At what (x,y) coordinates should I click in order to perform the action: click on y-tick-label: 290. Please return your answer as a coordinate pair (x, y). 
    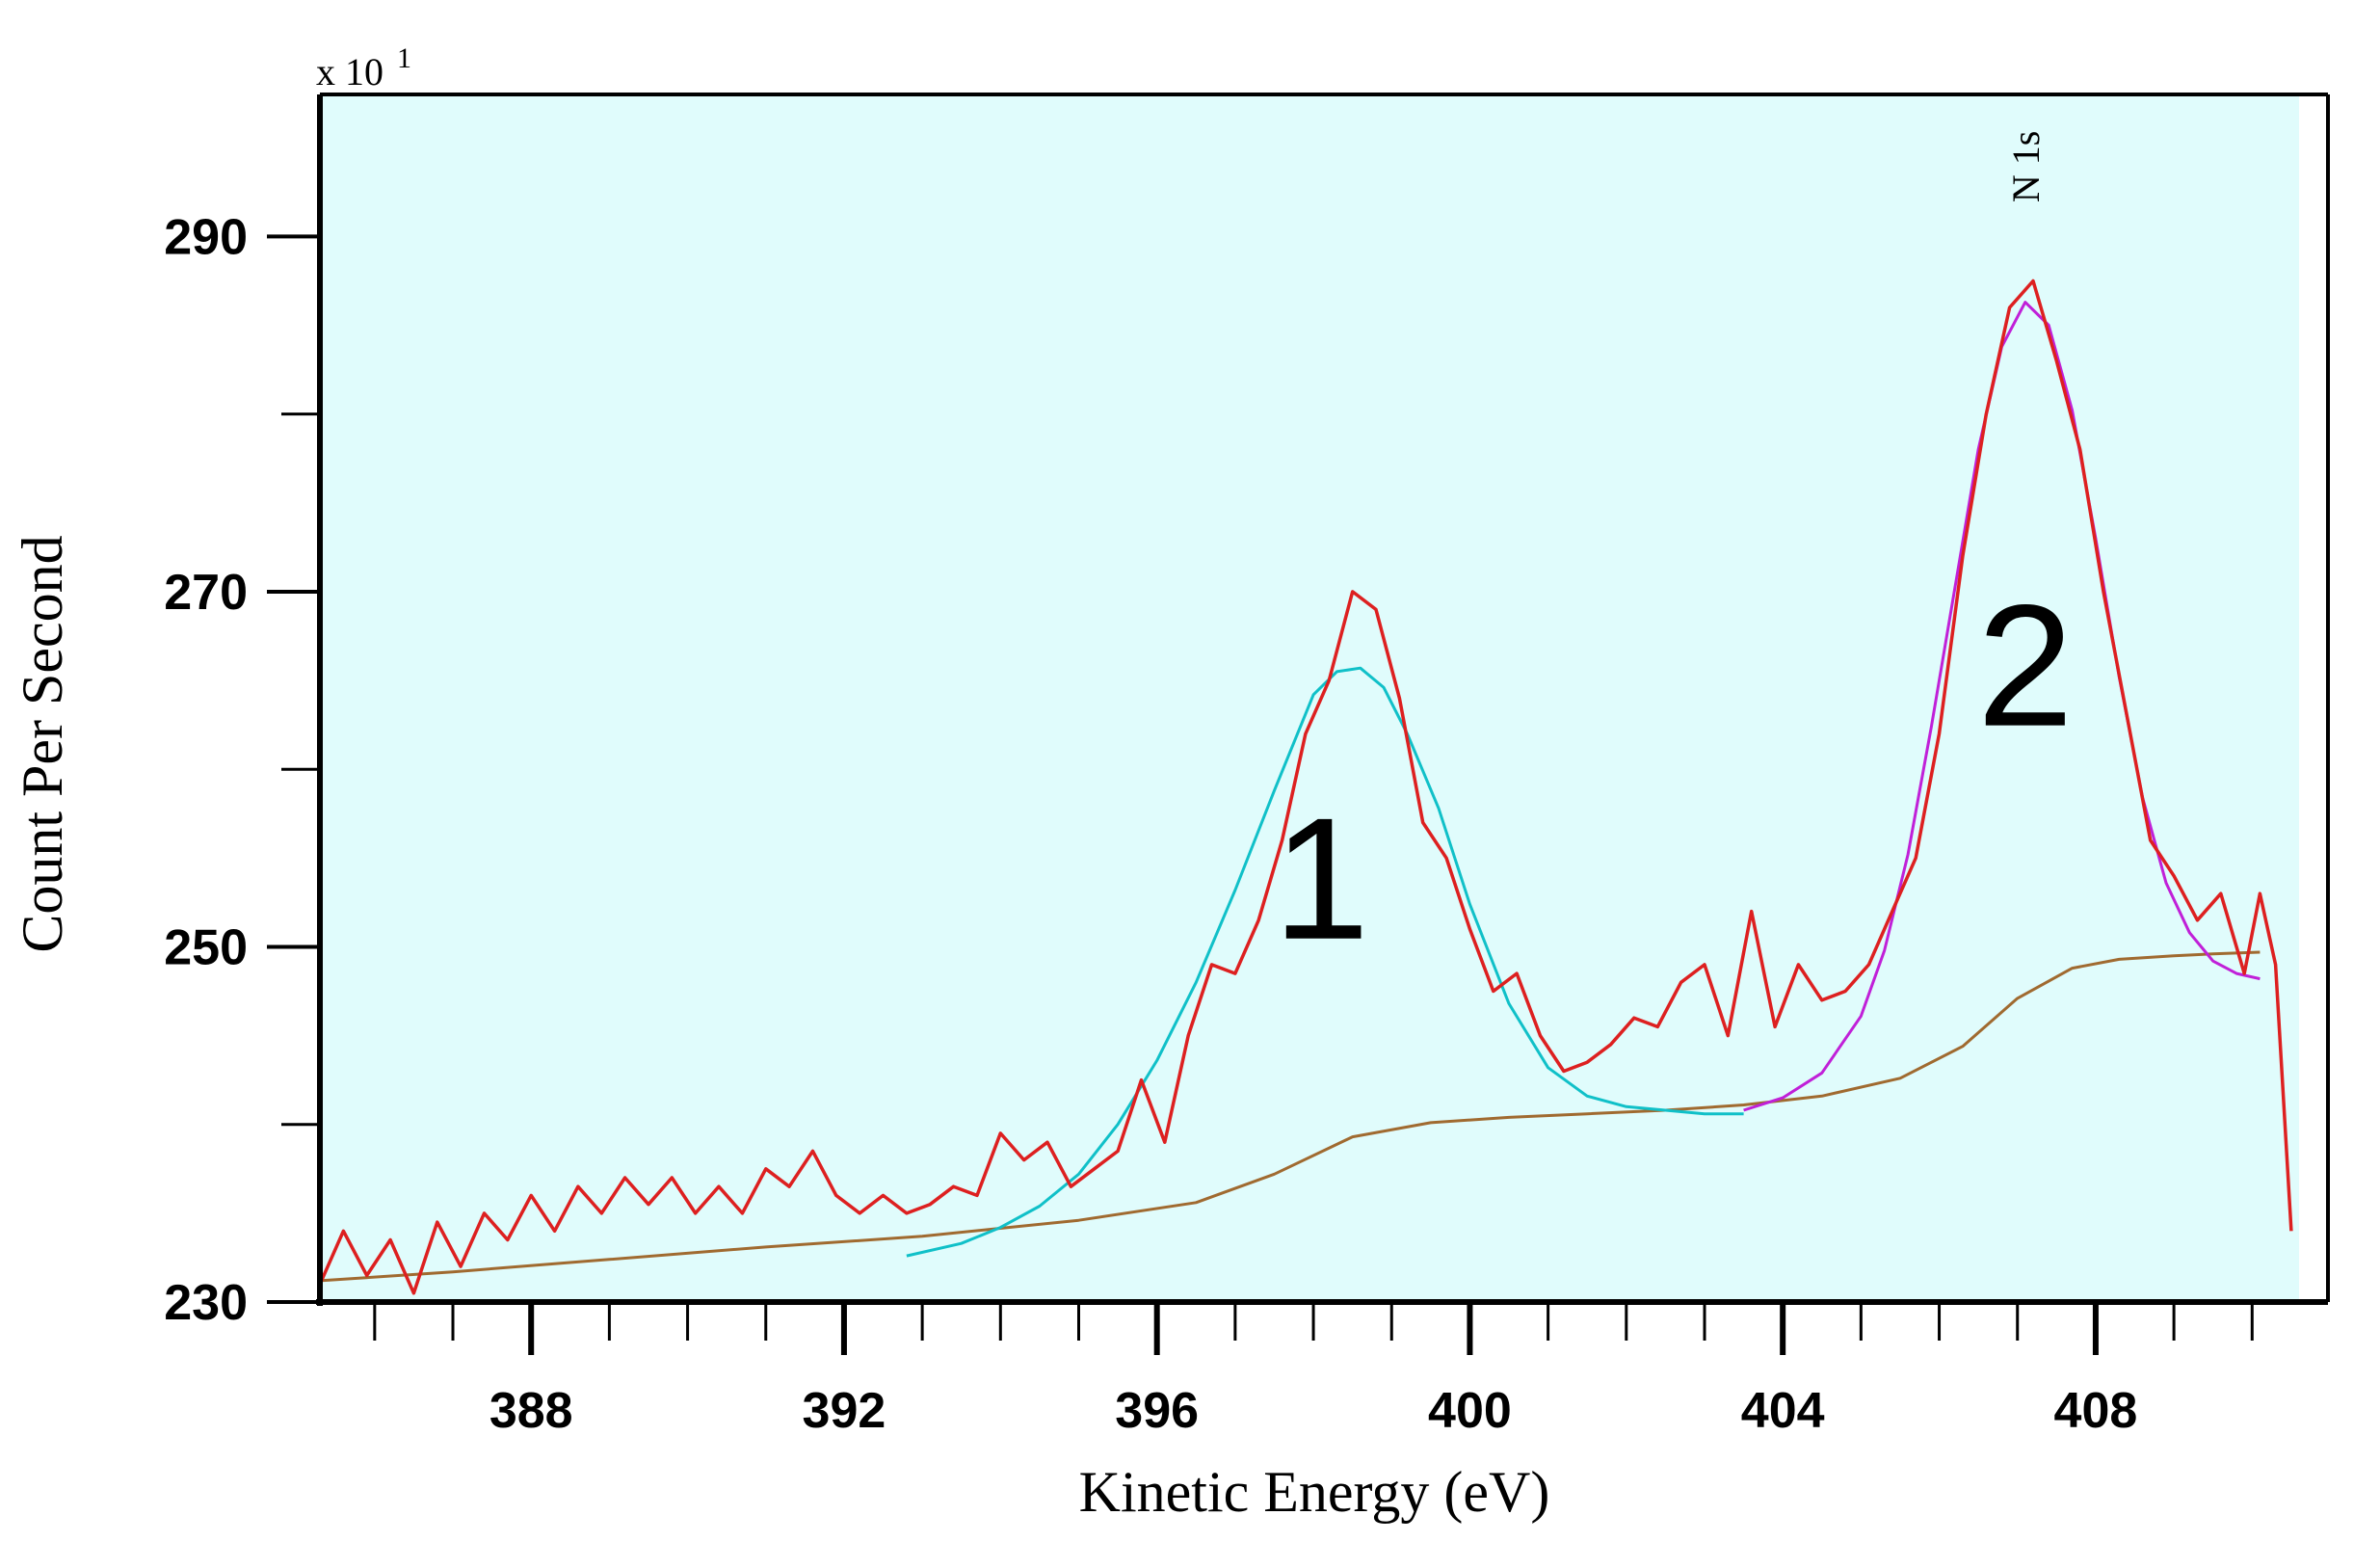
    Looking at the image, I should click on (206, 237).